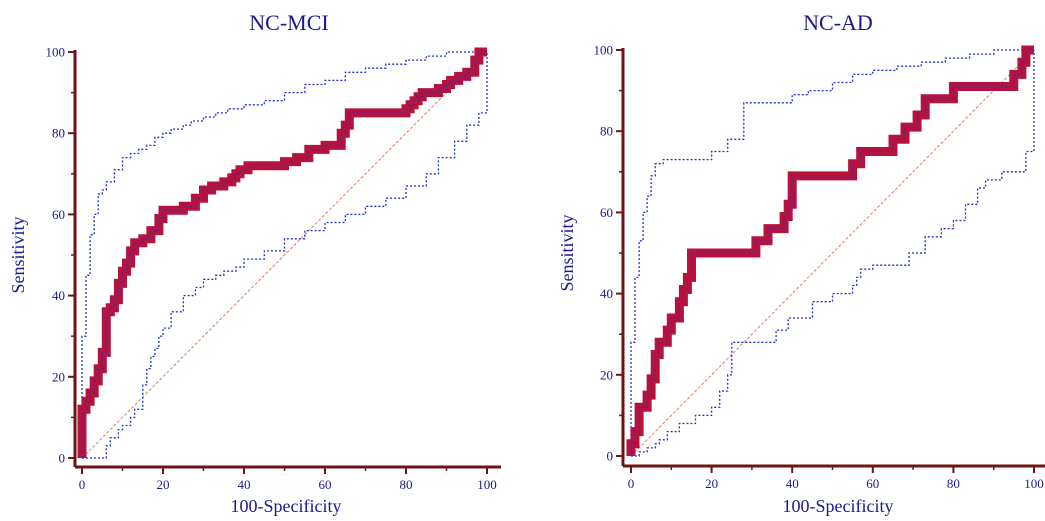 The image size is (1045, 521). What do you see at coordinates (286, 506) in the screenshot?
I see `chart1-x-axis-label: 100-Specificity` at bounding box center [286, 506].